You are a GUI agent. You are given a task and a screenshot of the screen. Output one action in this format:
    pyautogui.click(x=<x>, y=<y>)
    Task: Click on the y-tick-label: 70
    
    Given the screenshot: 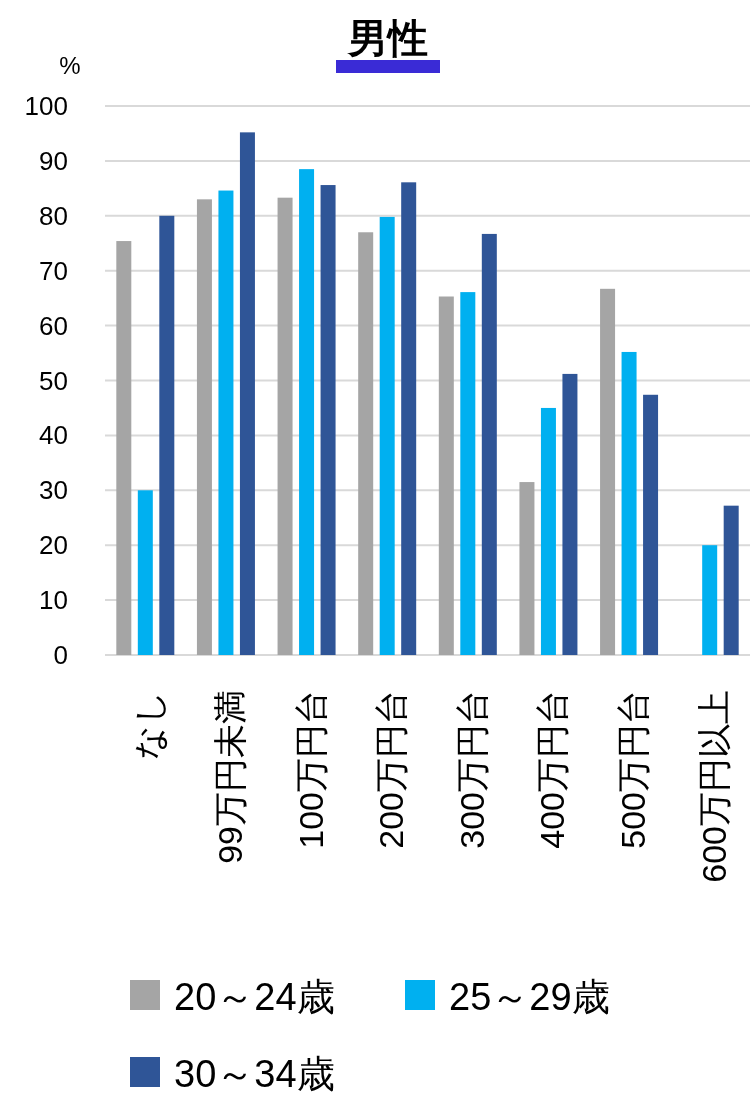 What is the action you would take?
    pyautogui.click(x=53, y=270)
    